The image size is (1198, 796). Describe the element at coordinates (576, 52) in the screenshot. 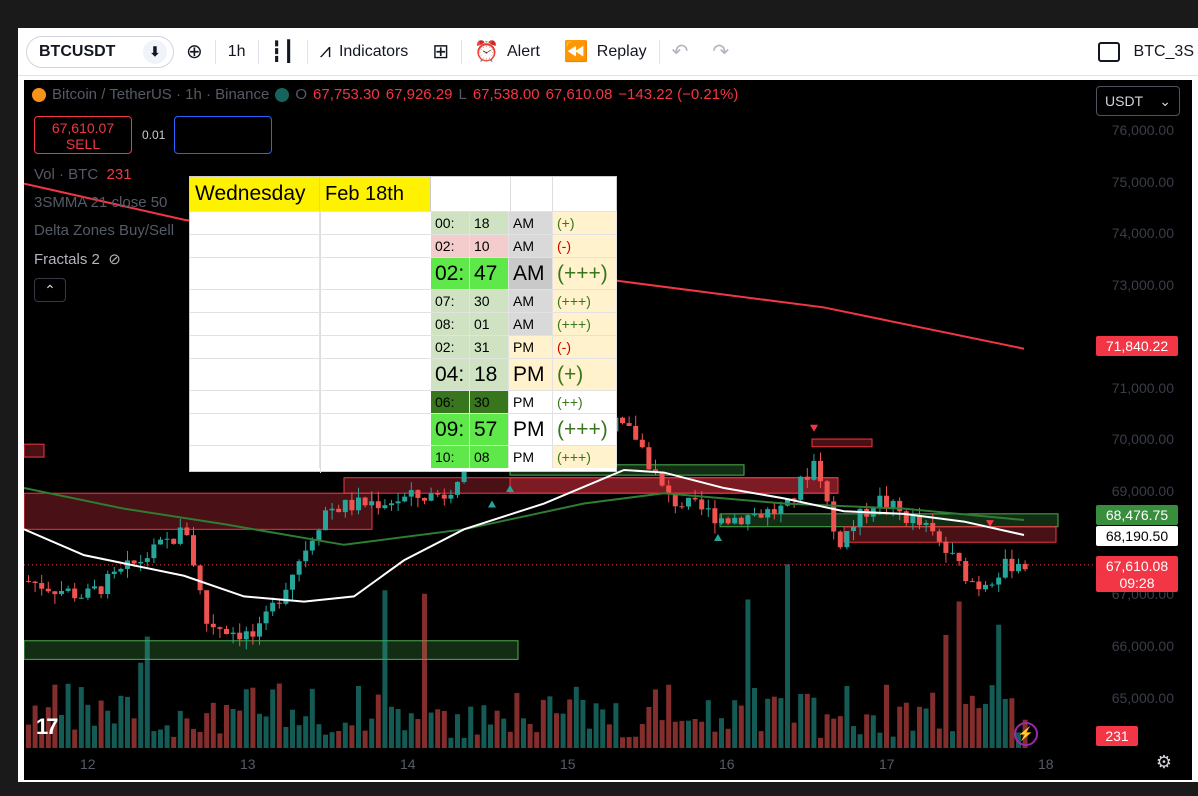

I see `rewind-icon: ⏪` at that location.